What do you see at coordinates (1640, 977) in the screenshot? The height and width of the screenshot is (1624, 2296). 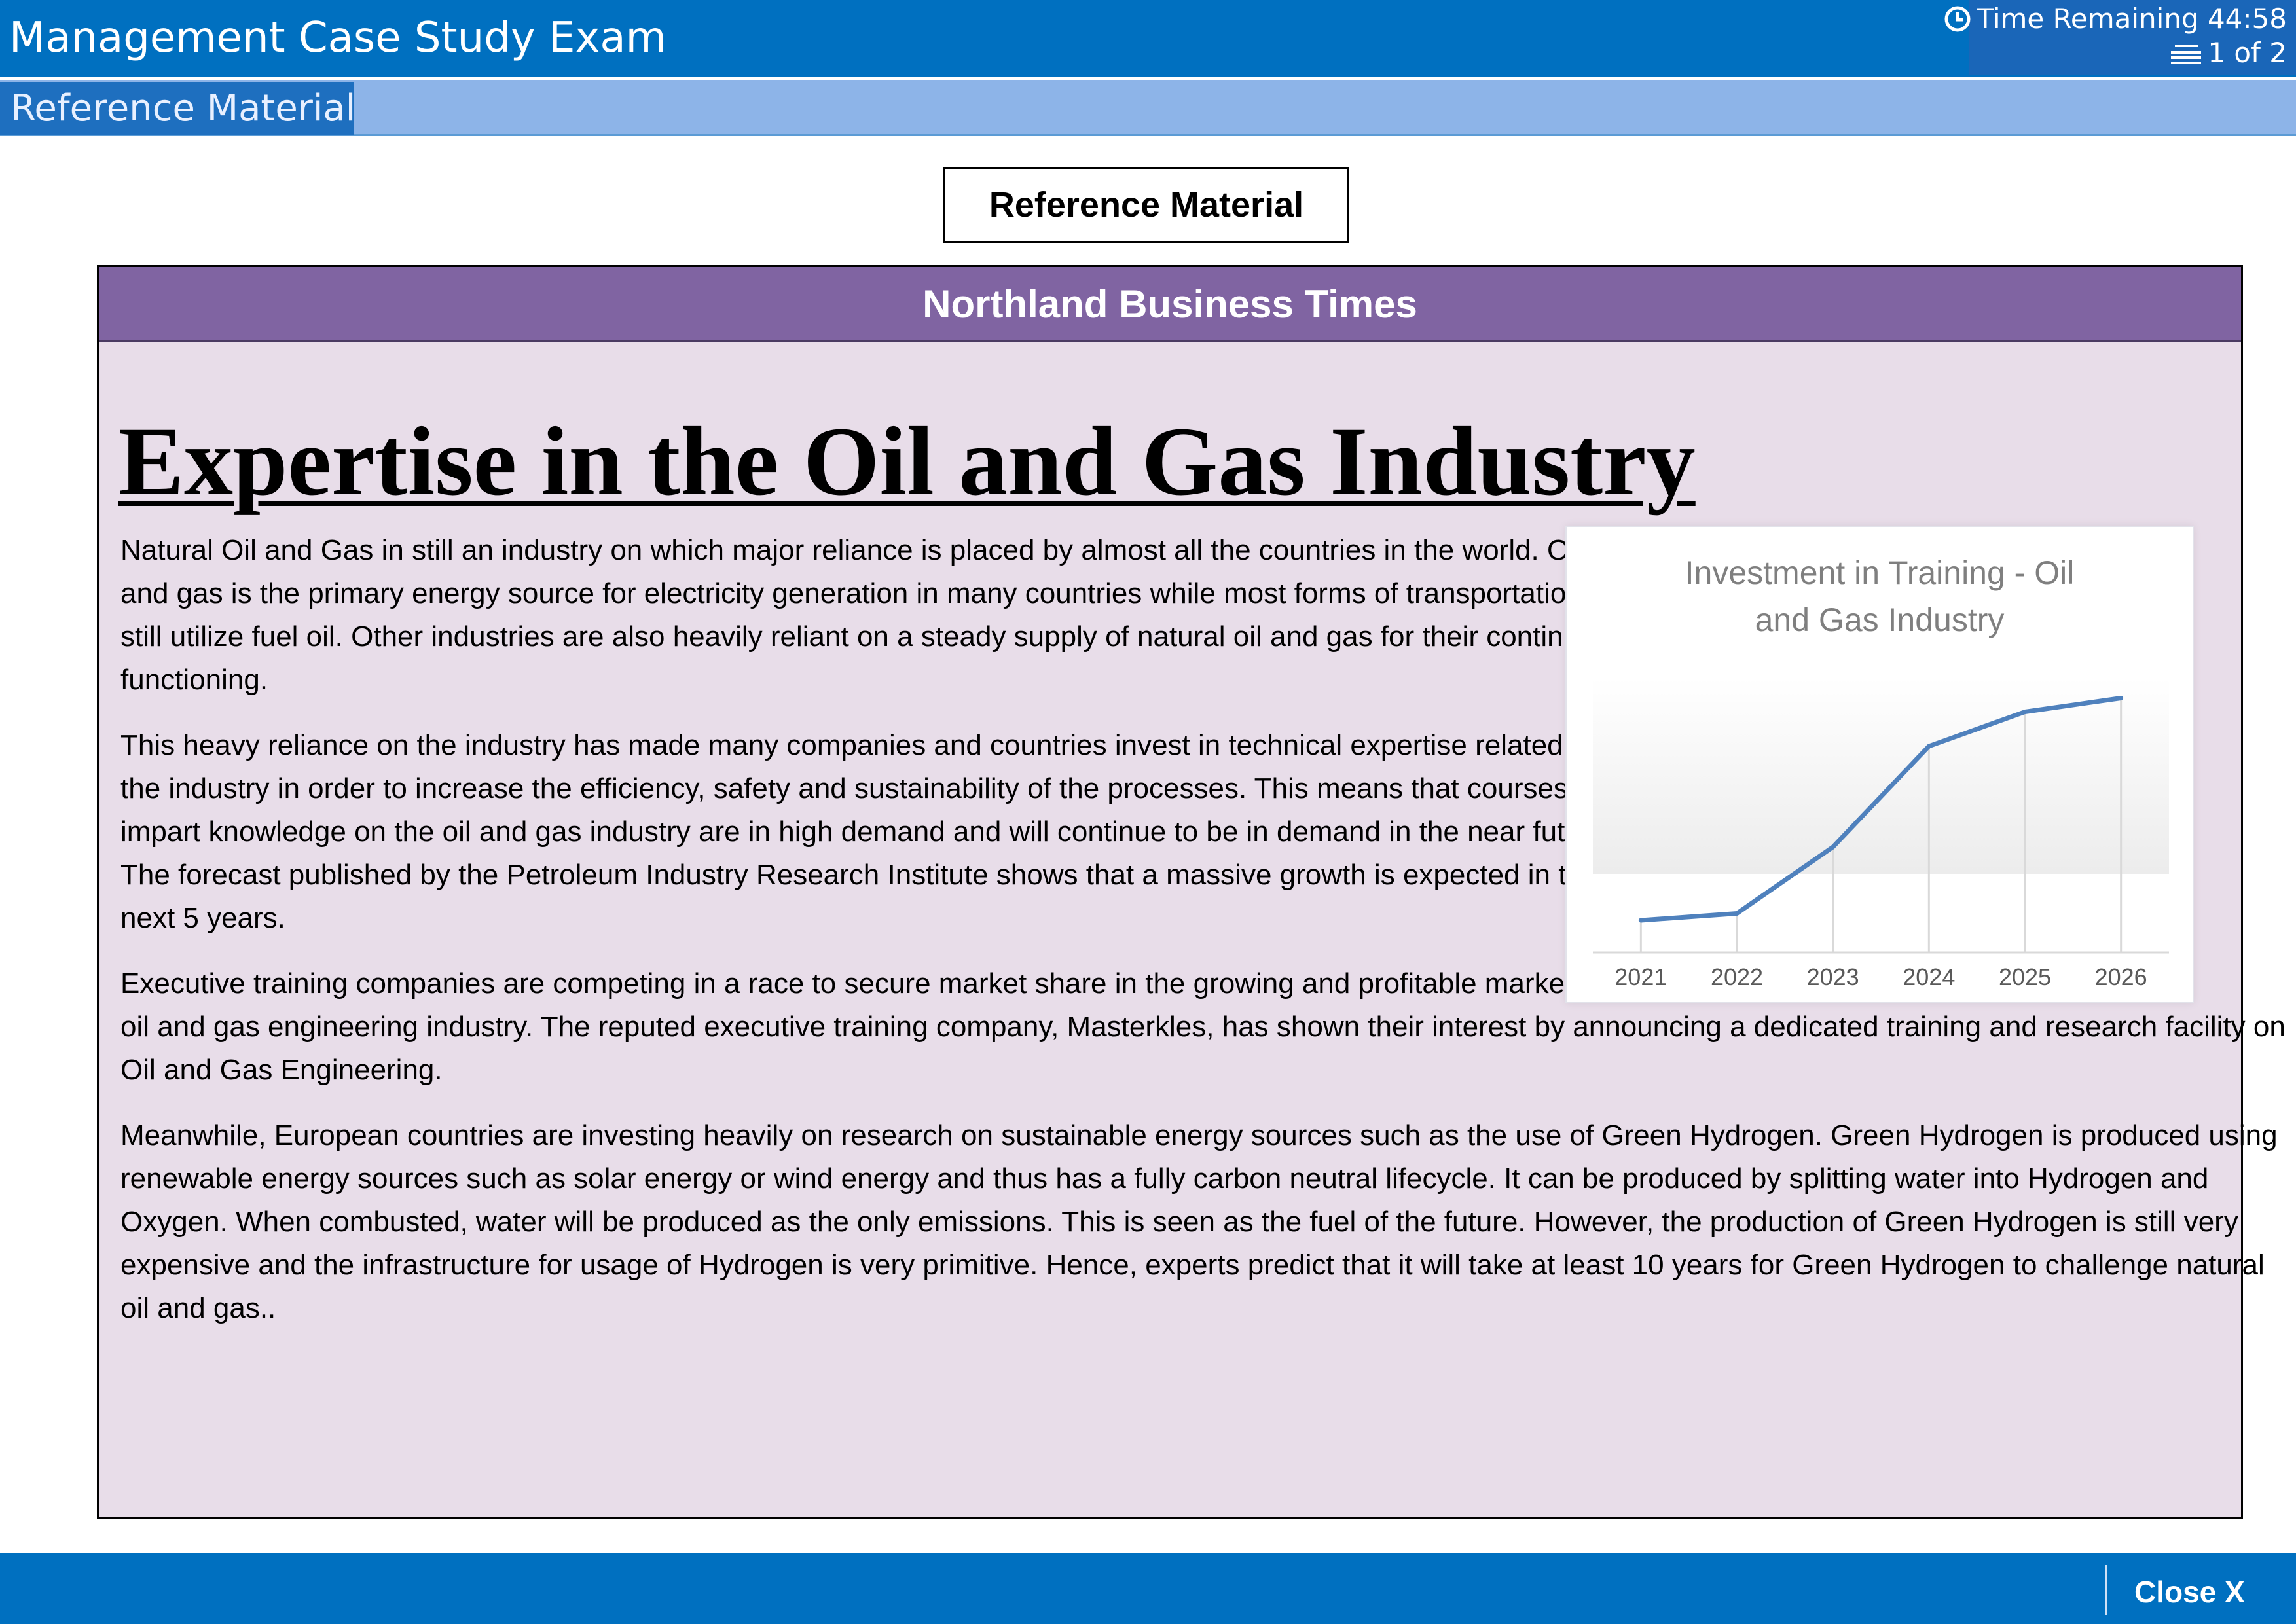 I see `x-tick-label-2021: 2021` at bounding box center [1640, 977].